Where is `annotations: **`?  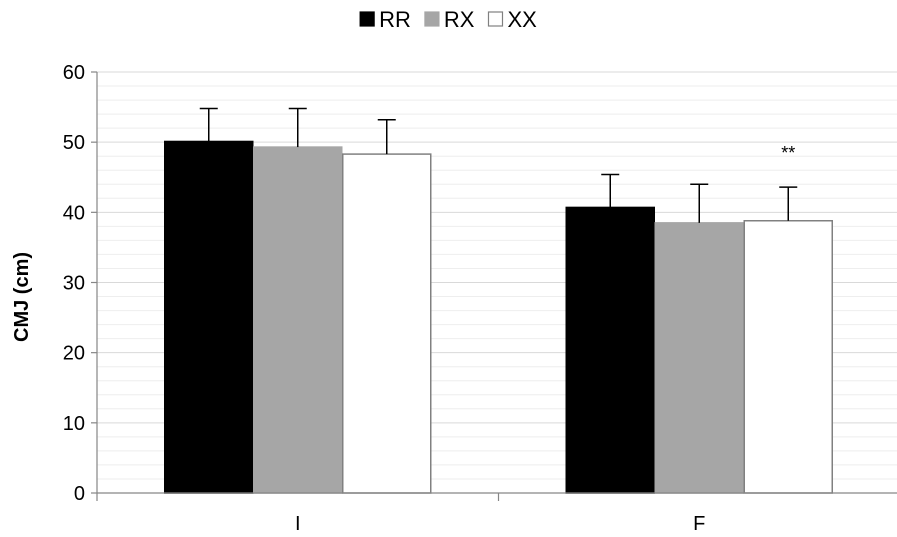
annotations: ** is located at coordinates (788, 153).